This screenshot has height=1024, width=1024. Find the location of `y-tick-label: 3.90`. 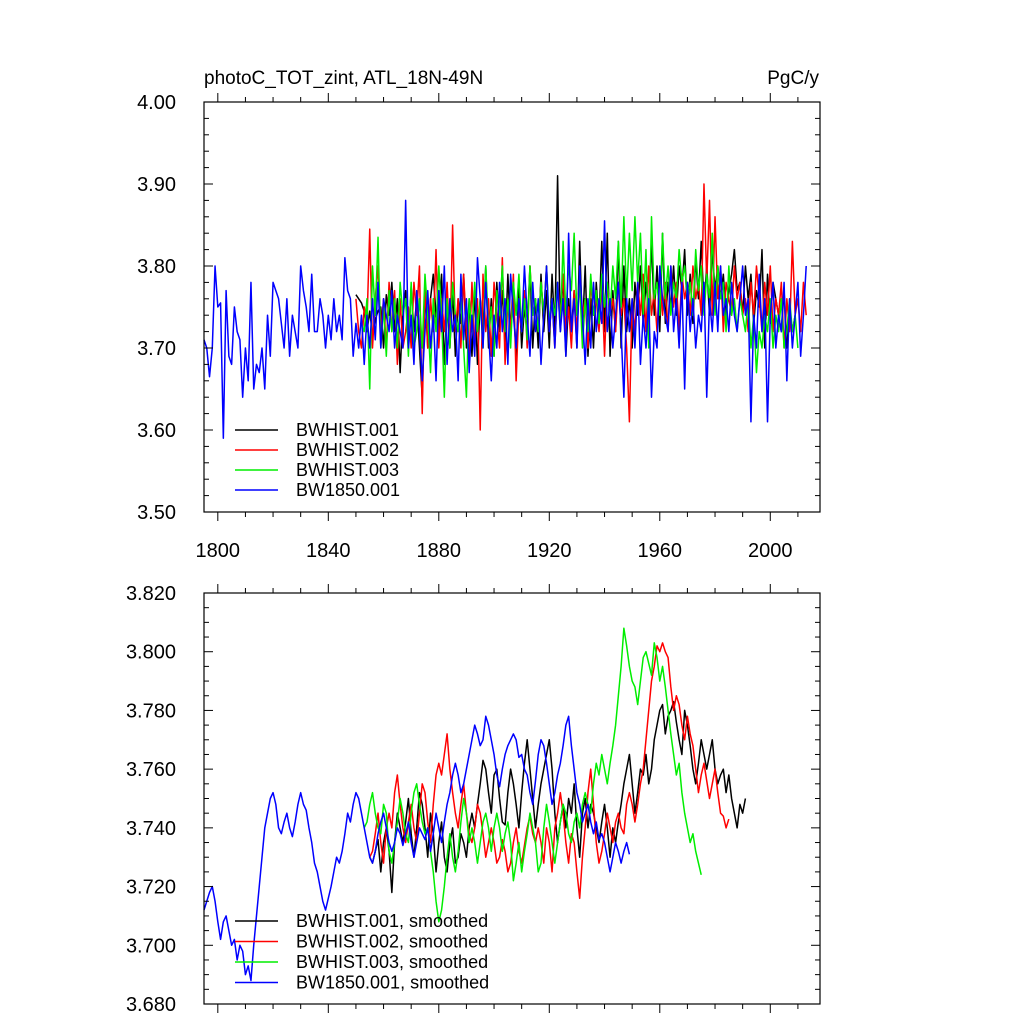

y-tick-label: 3.90 is located at coordinates (156, 185).